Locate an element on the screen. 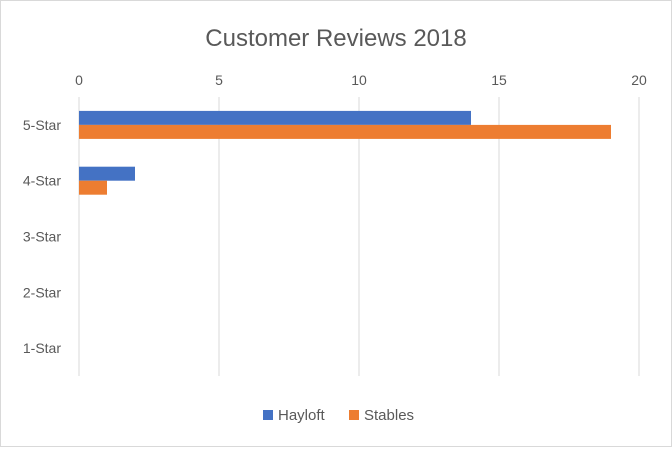 The width and height of the screenshot is (672, 451). bars is located at coordinates (345, 152).